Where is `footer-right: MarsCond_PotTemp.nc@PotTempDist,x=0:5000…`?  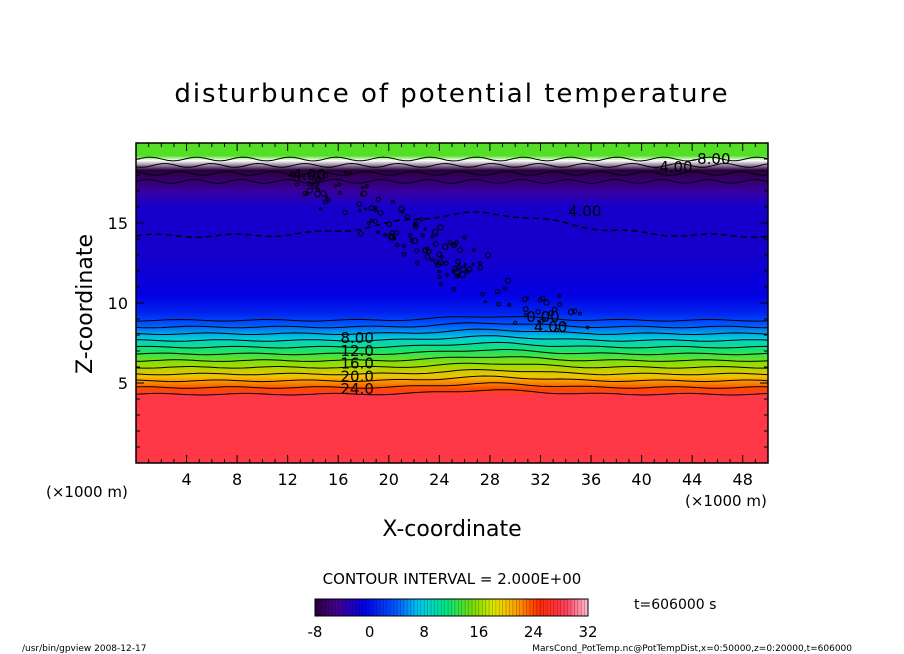
footer-right: MarsCond_PotTemp.nc@PotTempDist,x=0:5000… is located at coordinates (692, 649).